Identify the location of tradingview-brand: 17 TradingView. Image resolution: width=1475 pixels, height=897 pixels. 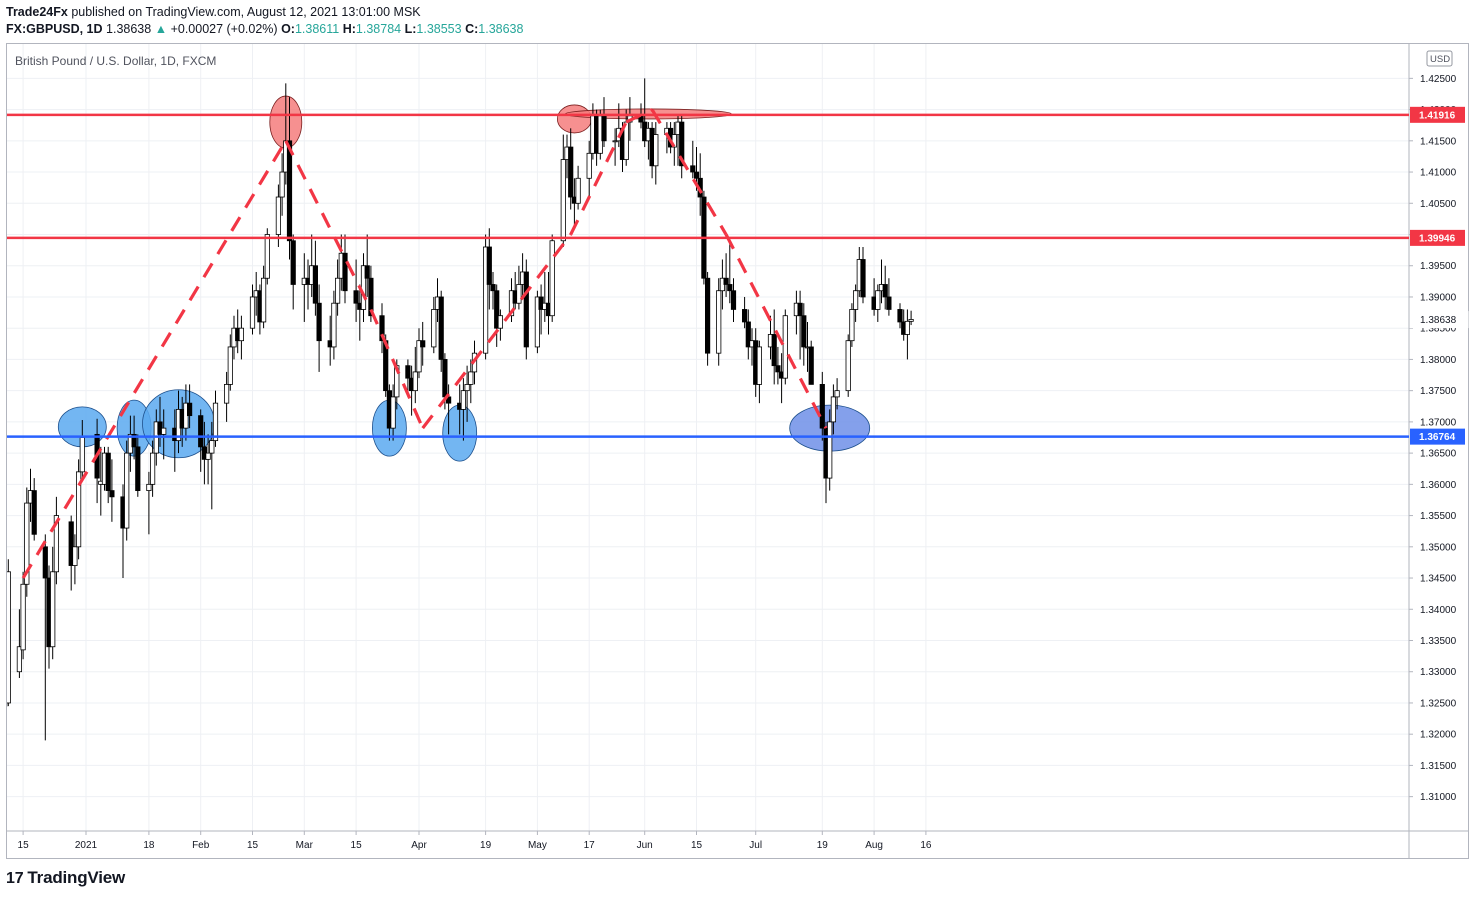
(65, 878).